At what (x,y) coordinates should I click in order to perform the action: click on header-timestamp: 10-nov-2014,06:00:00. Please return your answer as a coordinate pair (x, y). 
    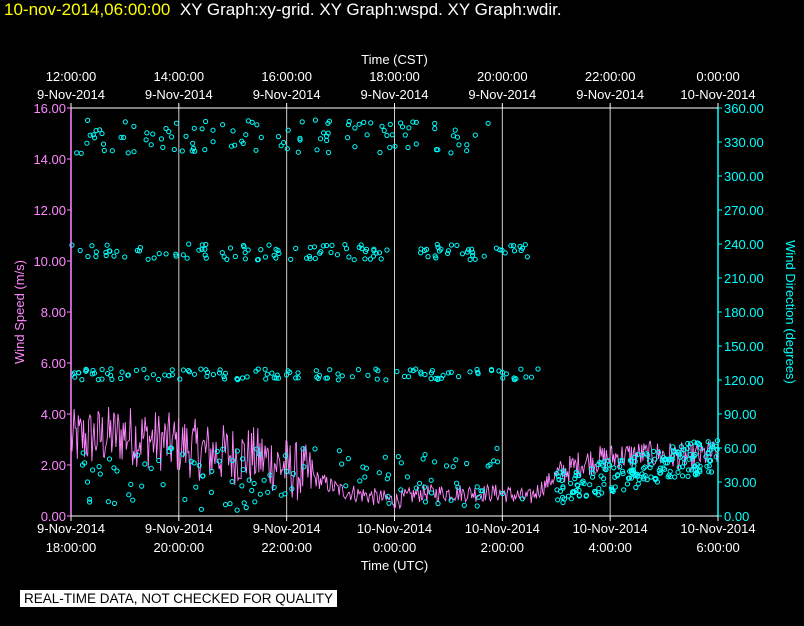
    Looking at the image, I should click on (87, 9).